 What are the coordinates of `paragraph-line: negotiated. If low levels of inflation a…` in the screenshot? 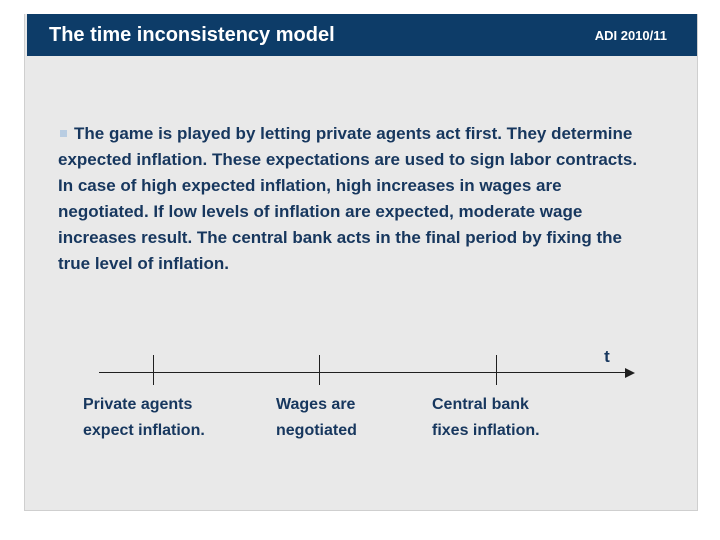 It's located at (320, 211).